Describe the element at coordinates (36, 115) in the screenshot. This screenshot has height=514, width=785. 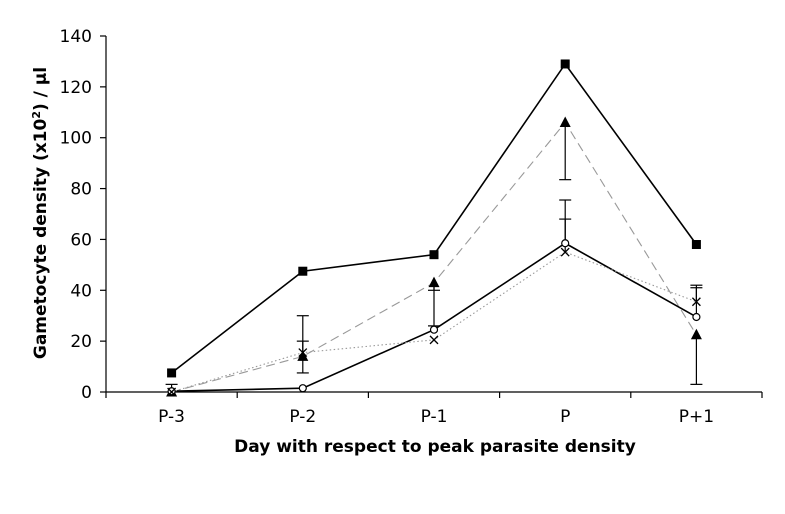
I see `y-axis-title-sup: 2` at that location.